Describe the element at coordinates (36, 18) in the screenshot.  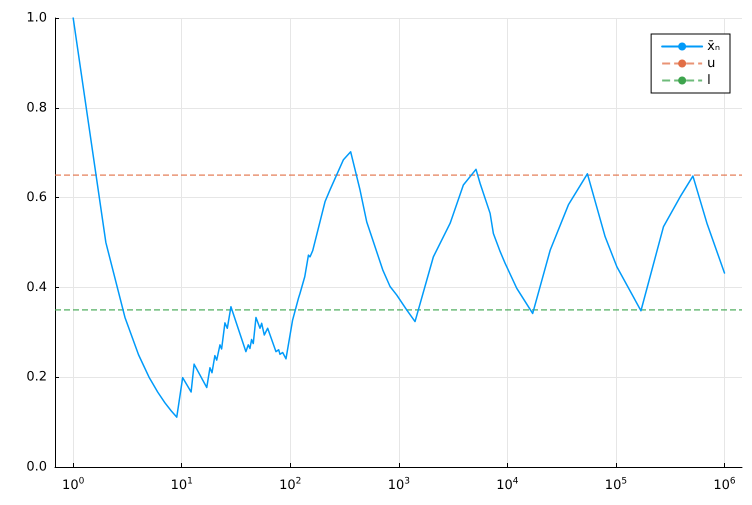
I see `y-tick-label: 1.0` at that location.